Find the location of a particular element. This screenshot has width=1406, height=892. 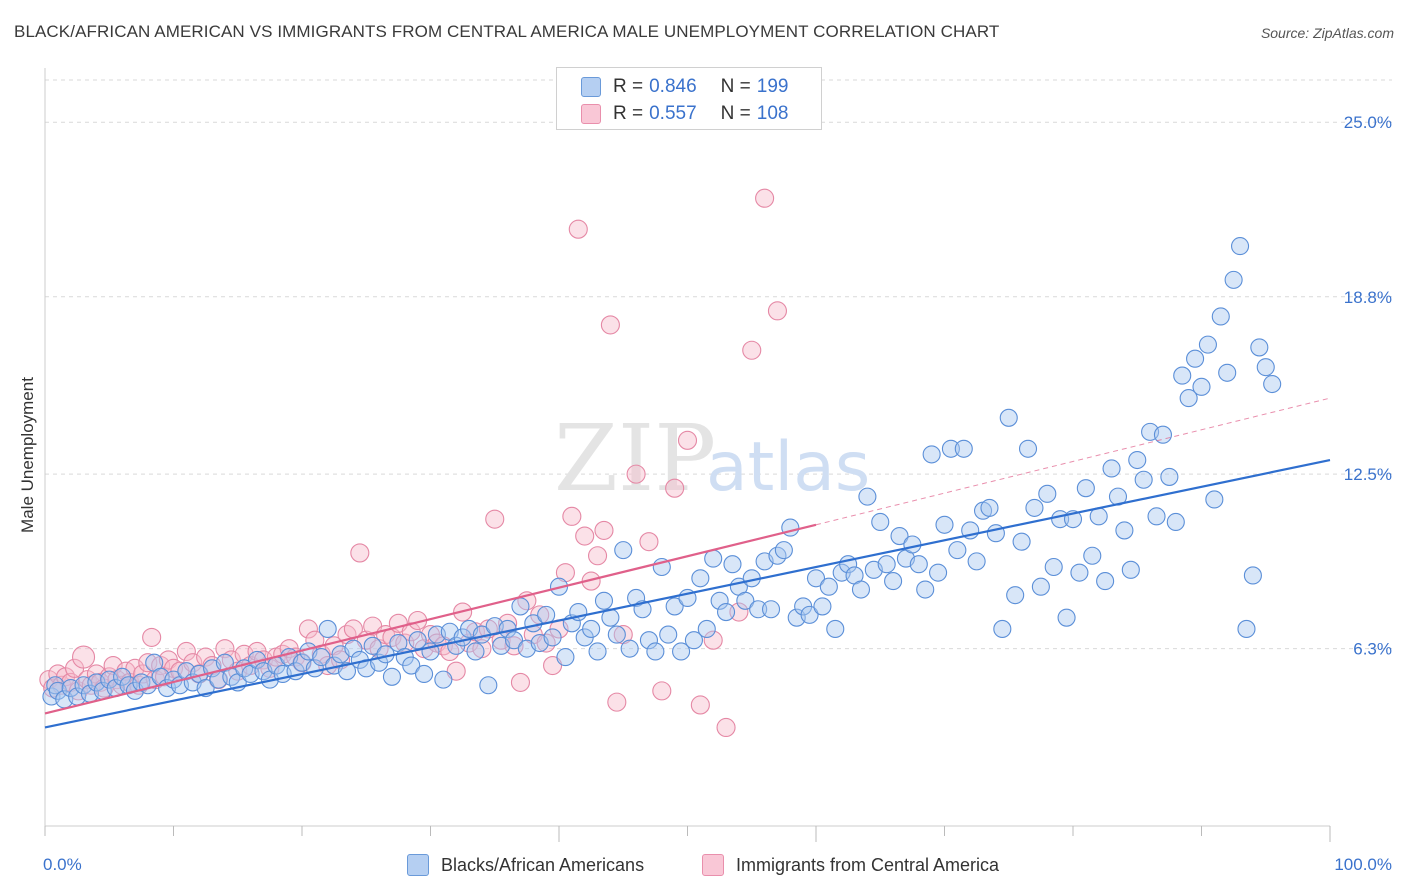

trend-line-immigrants is located at coordinates (430, 619).